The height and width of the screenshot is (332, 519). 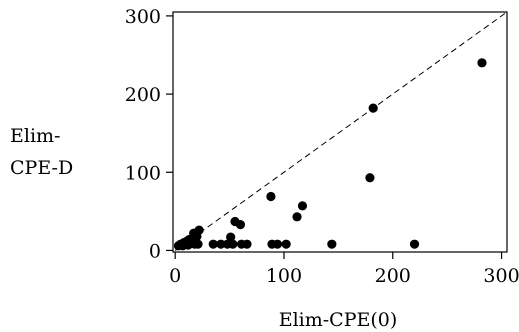 What do you see at coordinates (393, 276) in the screenshot?
I see `x-tick-label: 200` at bounding box center [393, 276].